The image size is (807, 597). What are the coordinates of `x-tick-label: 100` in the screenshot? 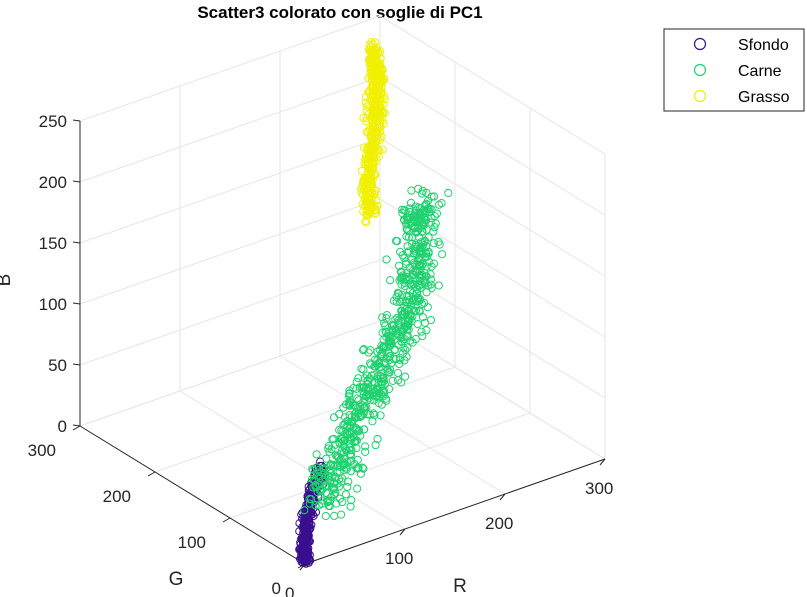 It's located at (399, 558).